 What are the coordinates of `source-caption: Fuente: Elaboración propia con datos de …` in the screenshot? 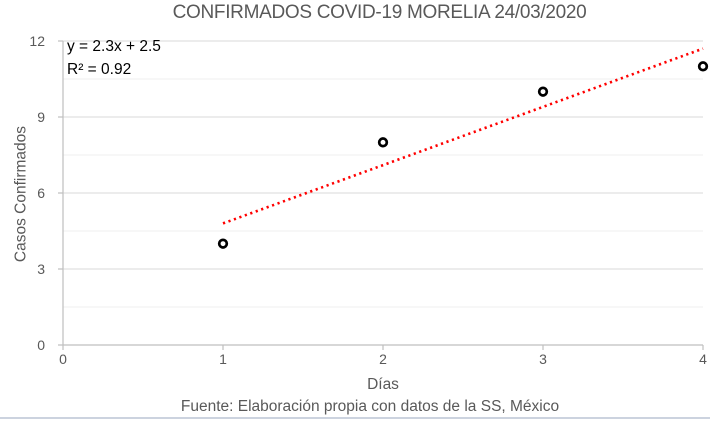 It's located at (370, 406).